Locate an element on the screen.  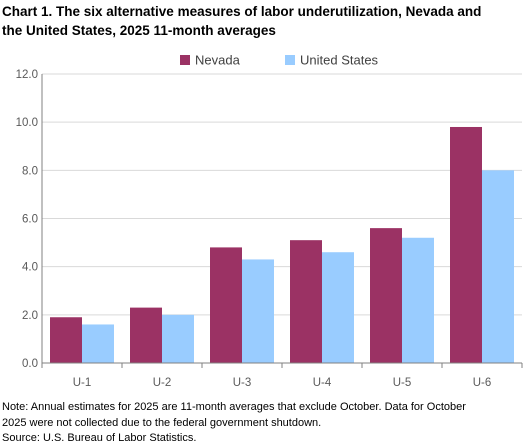
x-tick-label: U-5 is located at coordinates (402, 383).